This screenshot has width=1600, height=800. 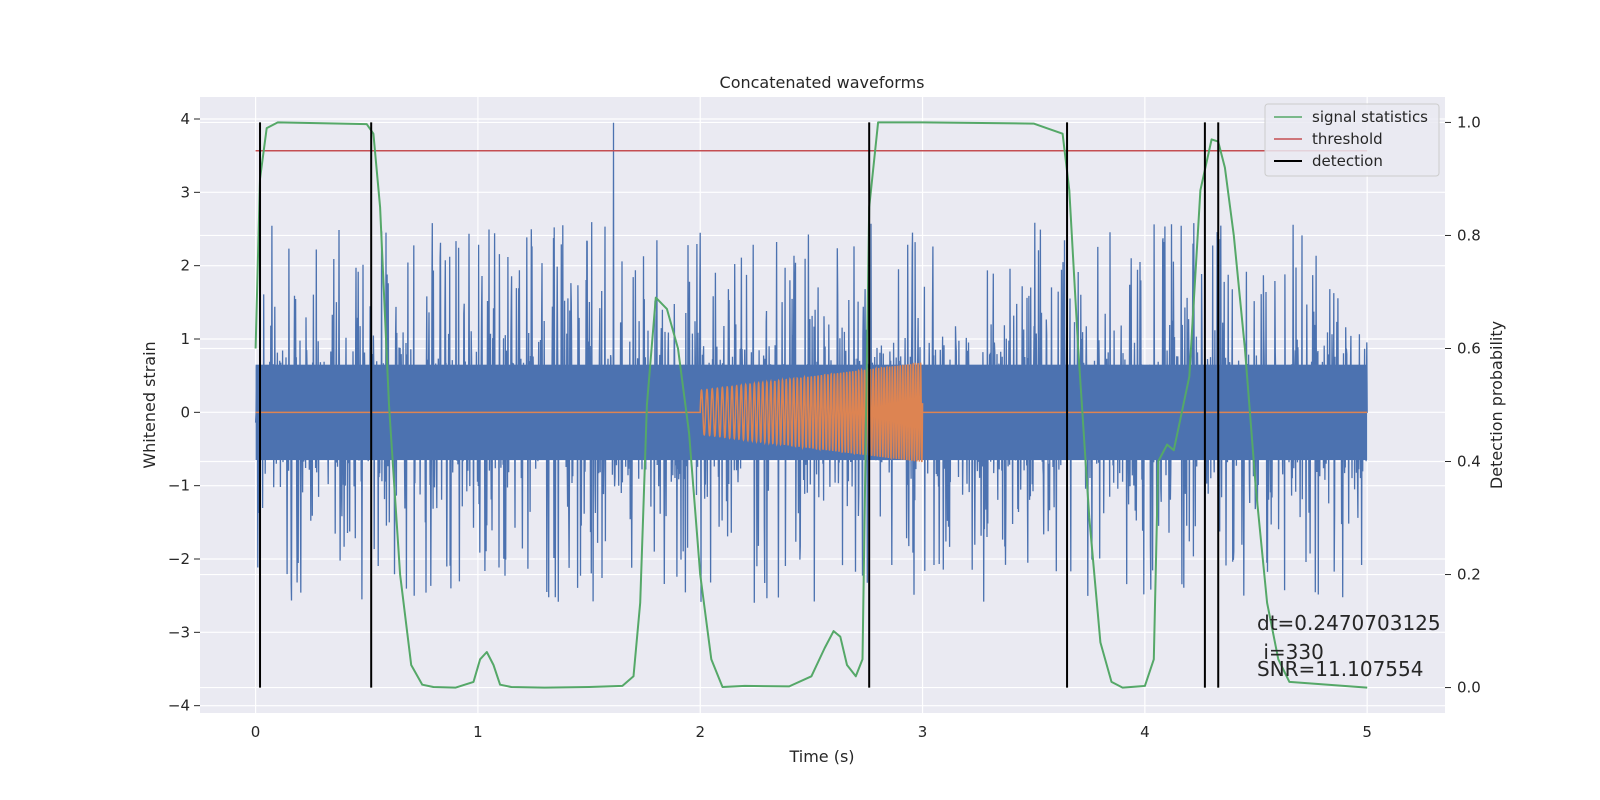 What do you see at coordinates (1347, 139) in the screenshot?
I see `legend-label-threshold: threshold` at bounding box center [1347, 139].